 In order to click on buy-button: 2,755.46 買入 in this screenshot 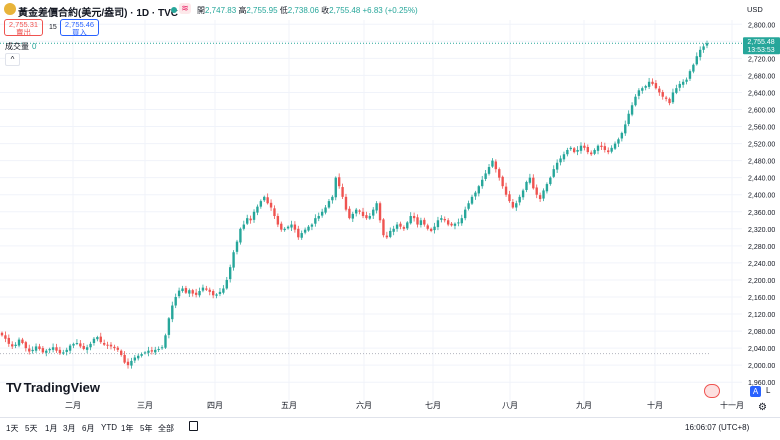, I will do `click(79, 28)`.